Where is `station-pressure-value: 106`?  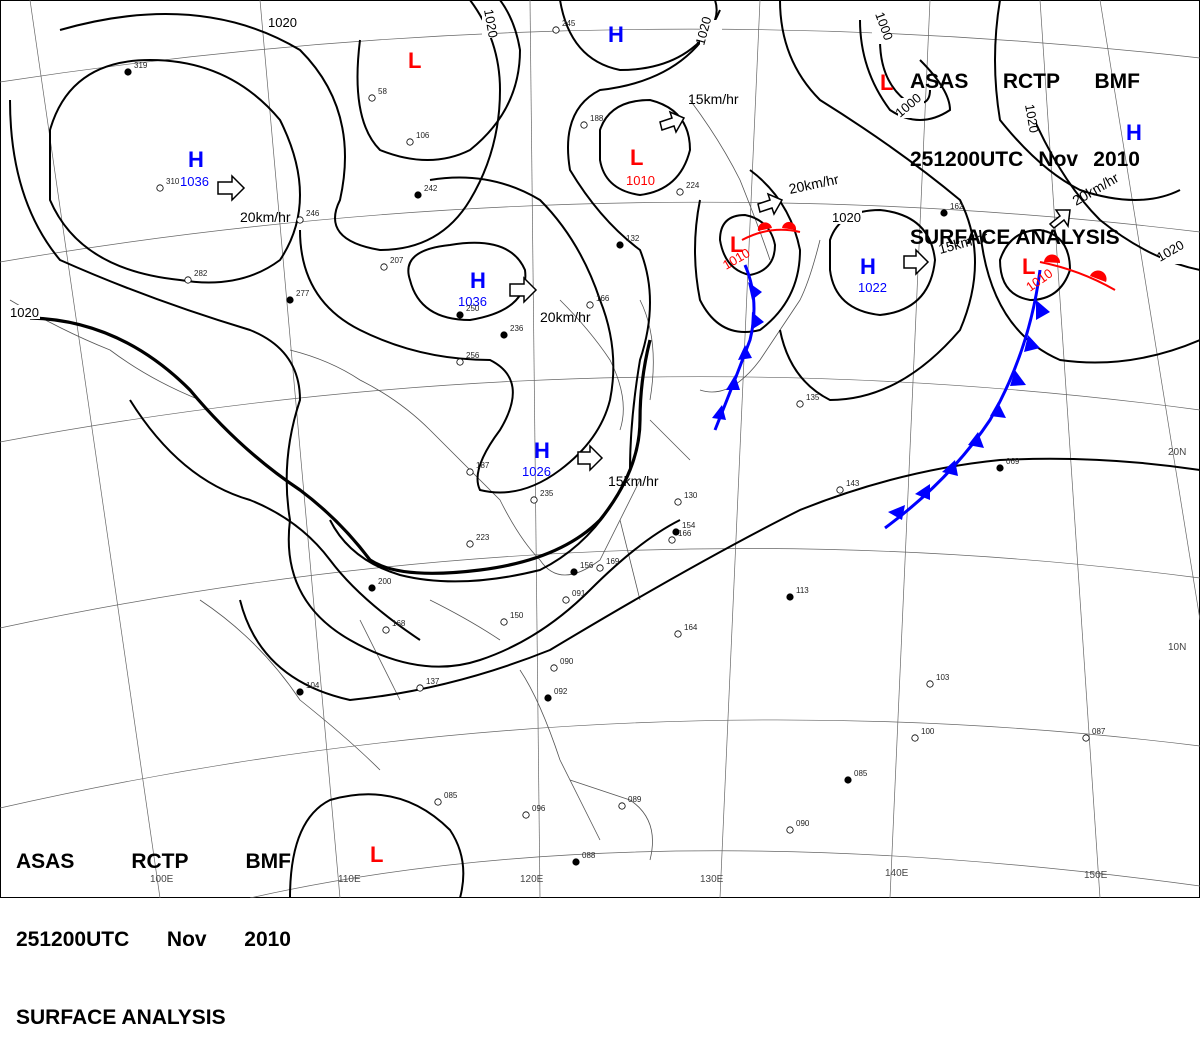
station-pressure-value: 106 is located at coordinates (423, 135).